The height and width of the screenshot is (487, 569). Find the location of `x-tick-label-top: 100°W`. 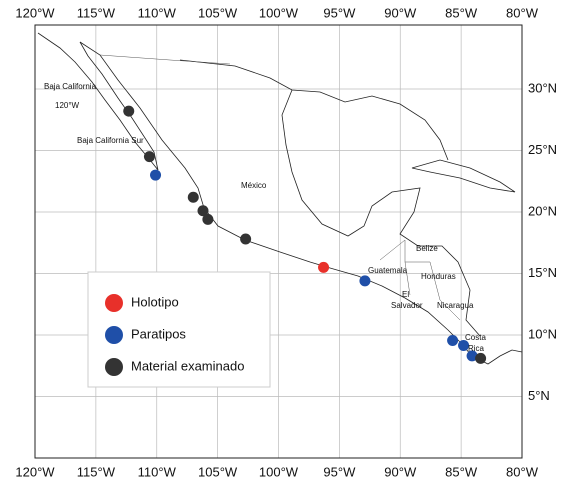

x-tick-label-top: 100°W is located at coordinates (279, 12).